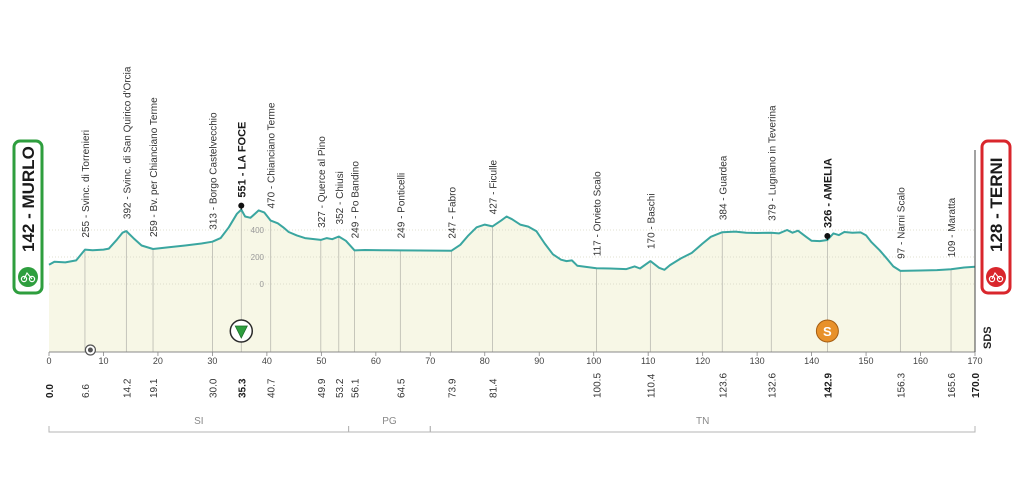 The width and height of the screenshot is (1024, 491). Describe the element at coordinates (242, 160) in the screenshot. I see `waypoint-label: 551 - LA FOCE` at that location.